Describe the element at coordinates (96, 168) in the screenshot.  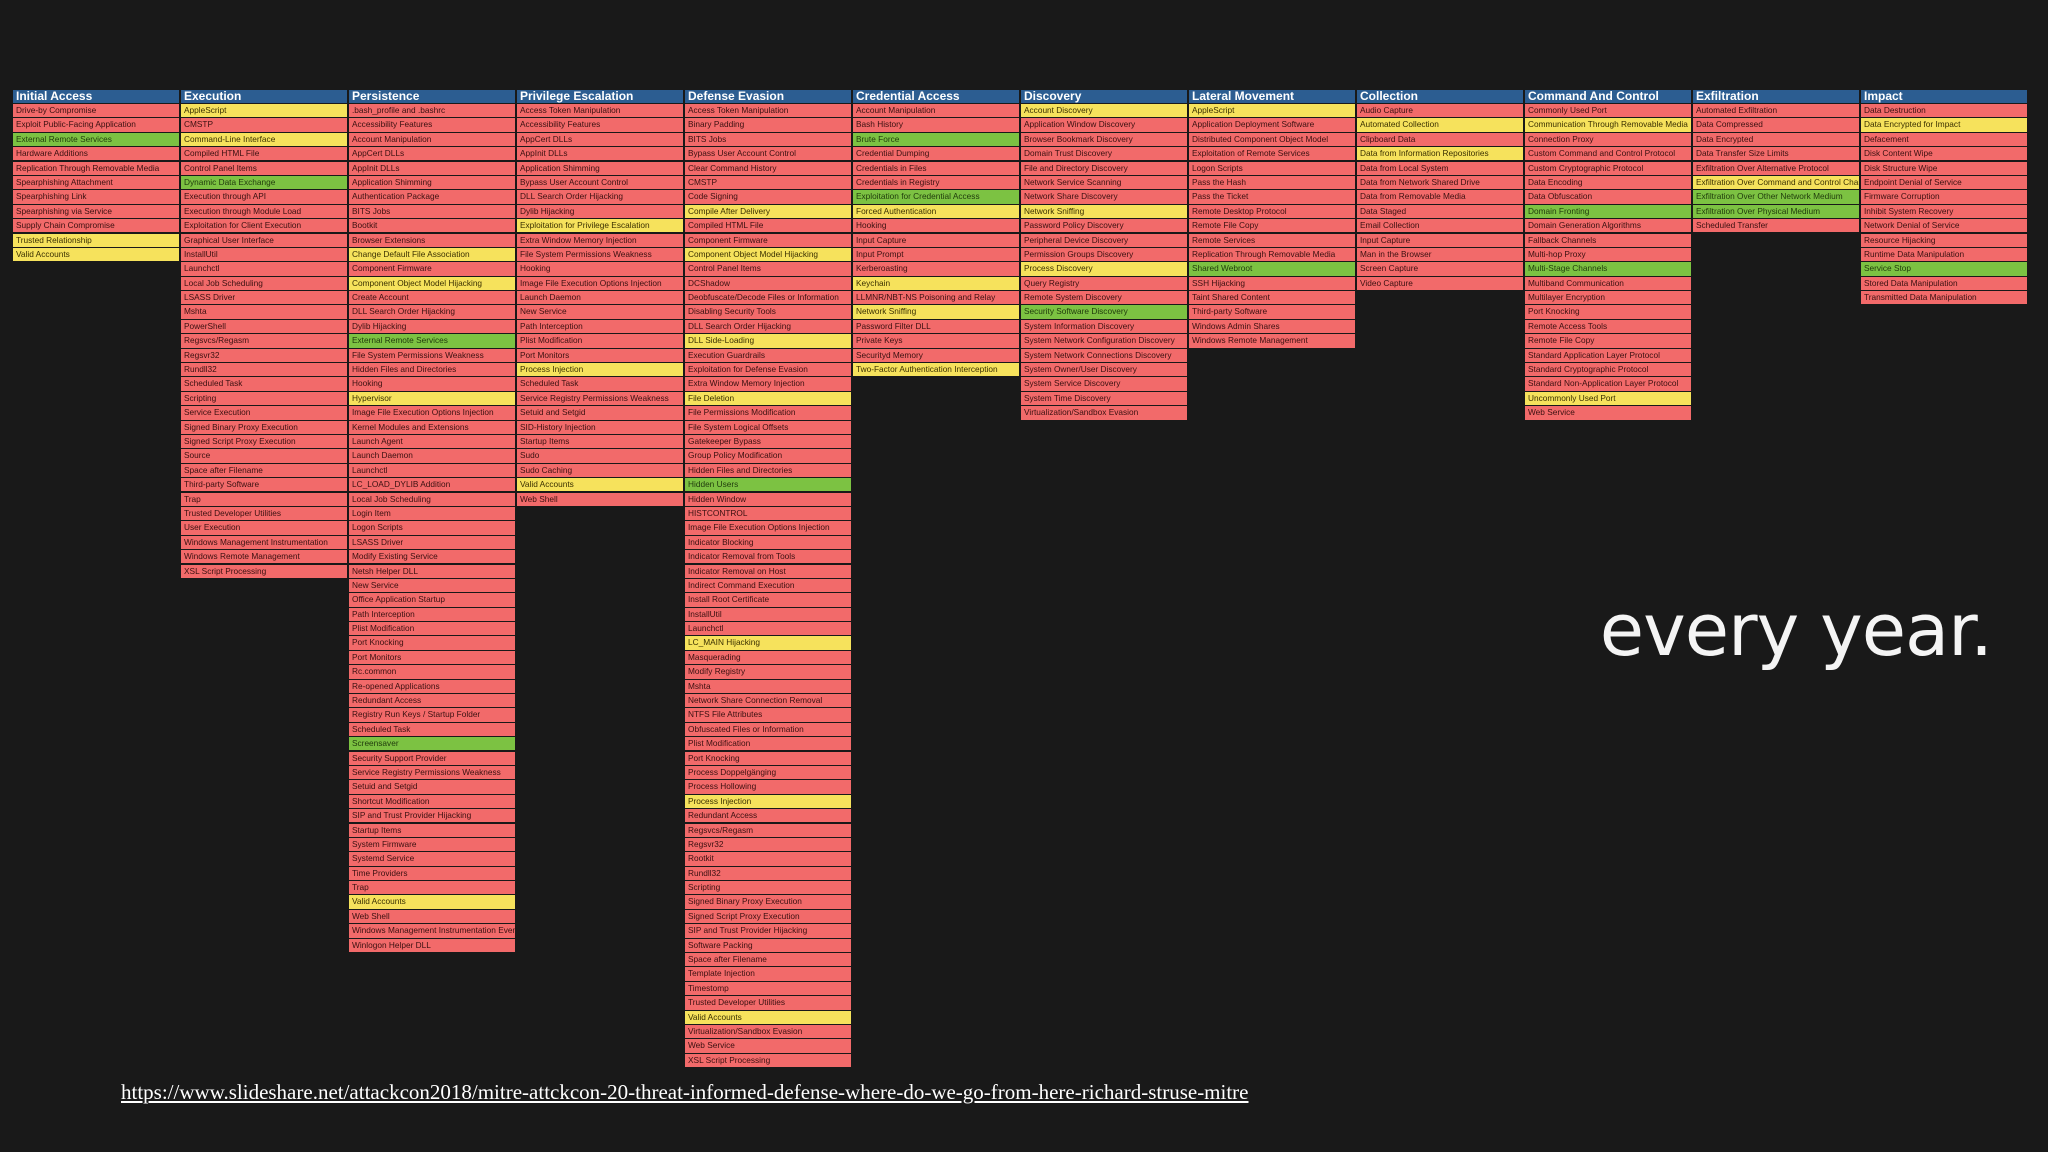
I see `technique-cell: Replication Through Removable Media` at that location.